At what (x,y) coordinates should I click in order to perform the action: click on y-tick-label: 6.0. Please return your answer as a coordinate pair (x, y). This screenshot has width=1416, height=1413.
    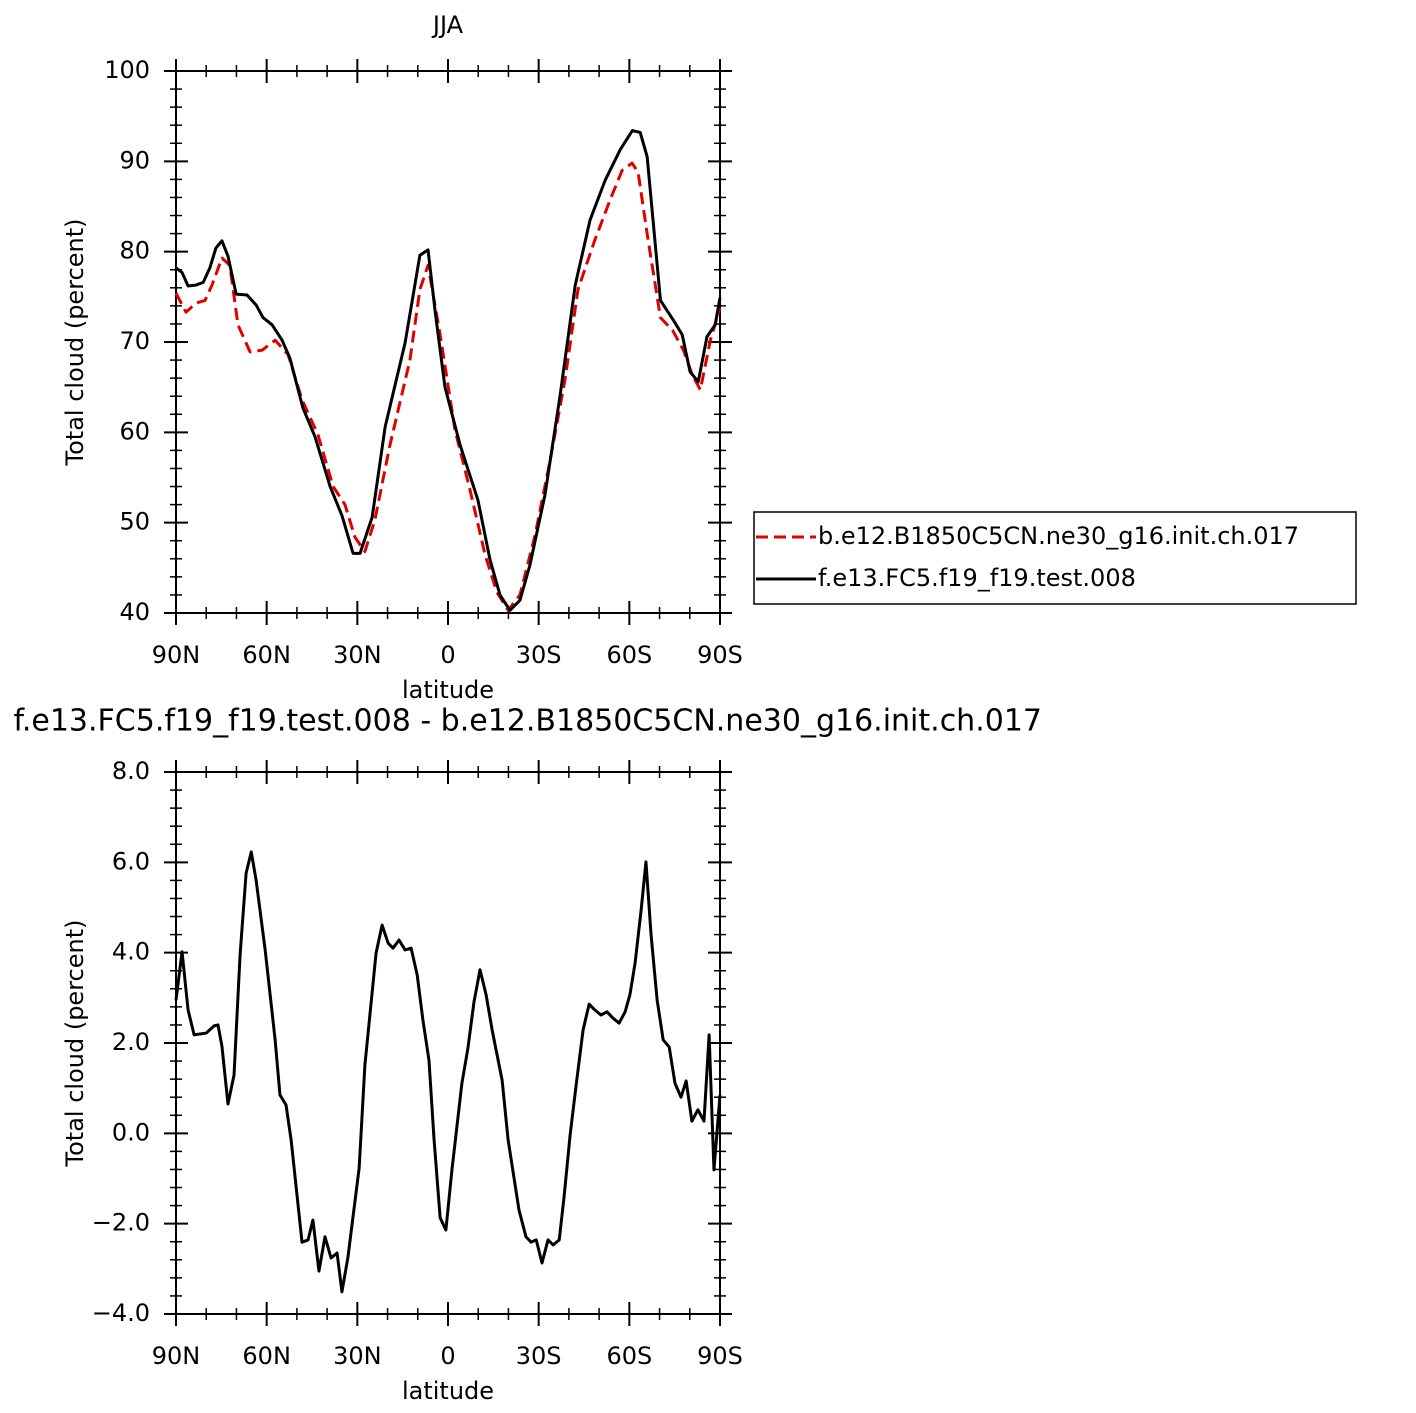
    Looking at the image, I should click on (131, 861).